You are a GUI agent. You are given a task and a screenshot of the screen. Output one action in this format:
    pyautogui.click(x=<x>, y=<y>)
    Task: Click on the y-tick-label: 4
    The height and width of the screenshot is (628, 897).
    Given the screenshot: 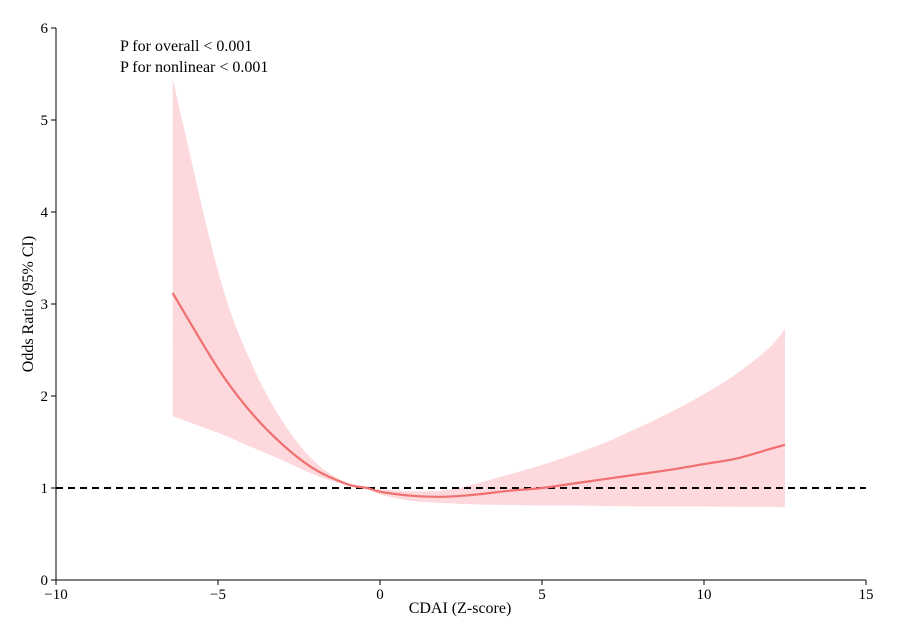 What is the action you would take?
    pyautogui.click(x=45, y=213)
    